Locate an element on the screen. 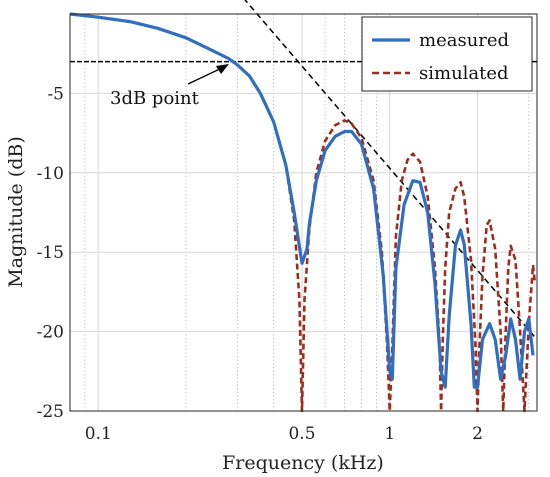  y-tick-label: -5 is located at coordinates (55, 94).